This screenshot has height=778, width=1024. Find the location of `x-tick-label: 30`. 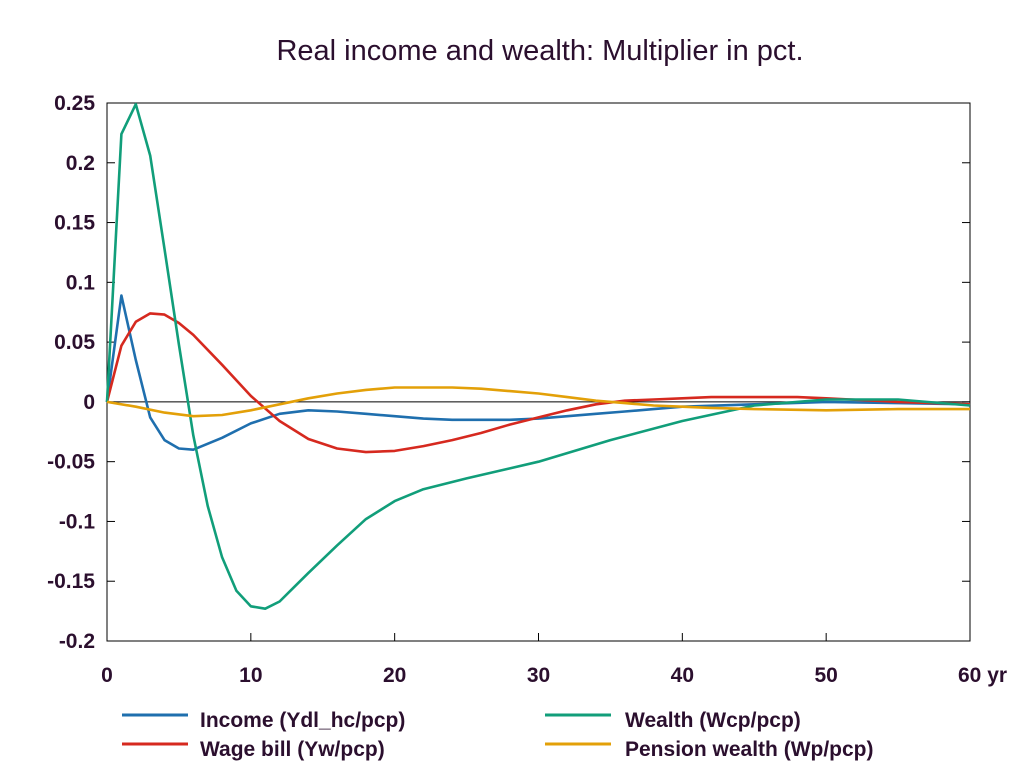

x-tick-label: 30 is located at coordinates (538, 675).